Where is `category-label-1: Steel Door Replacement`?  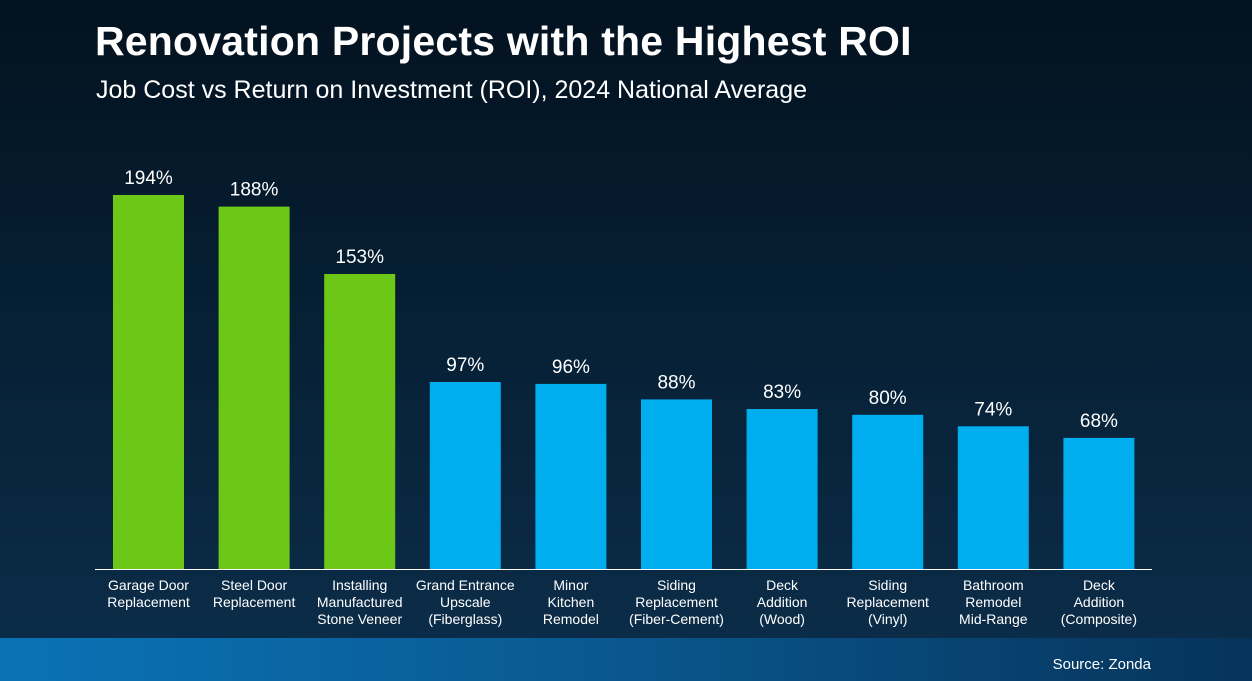
category-label-1: Steel Door Replacement is located at coordinates (254, 593).